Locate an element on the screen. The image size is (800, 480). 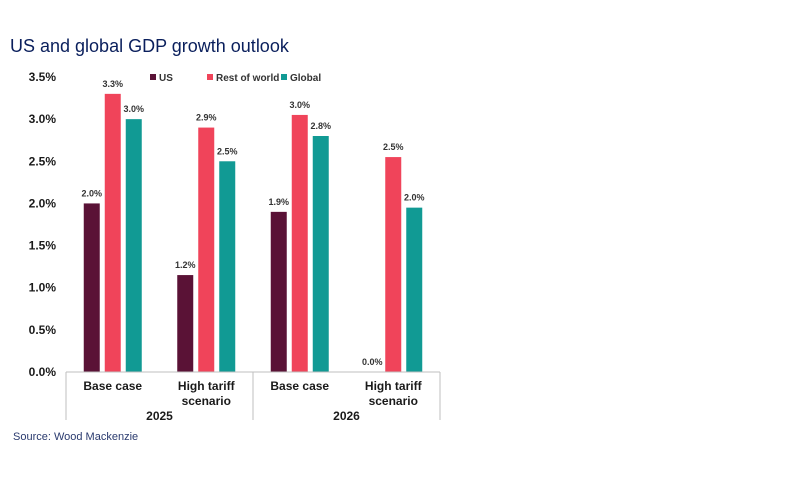
source-note: Source: Wood Mackenzie is located at coordinates (76, 437).